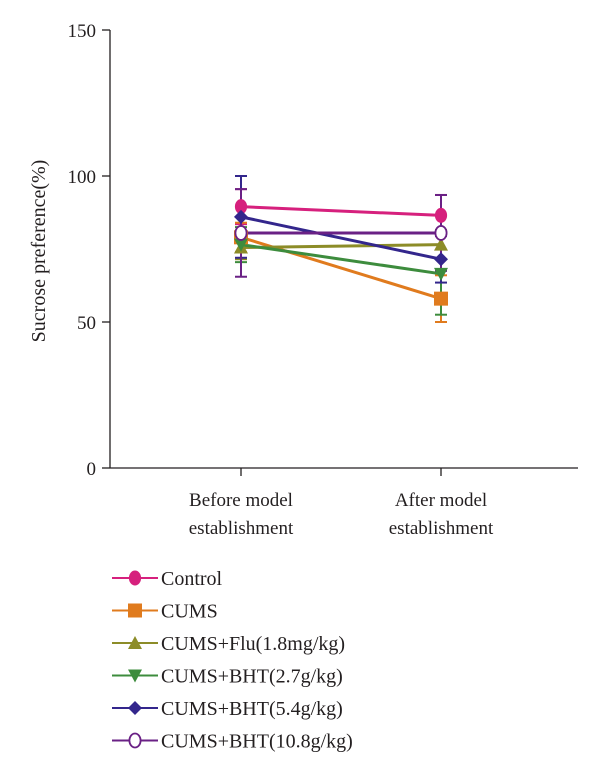  What do you see at coordinates (82, 177) in the screenshot?
I see `y-tick-label: 100` at bounding box center [82, 177].